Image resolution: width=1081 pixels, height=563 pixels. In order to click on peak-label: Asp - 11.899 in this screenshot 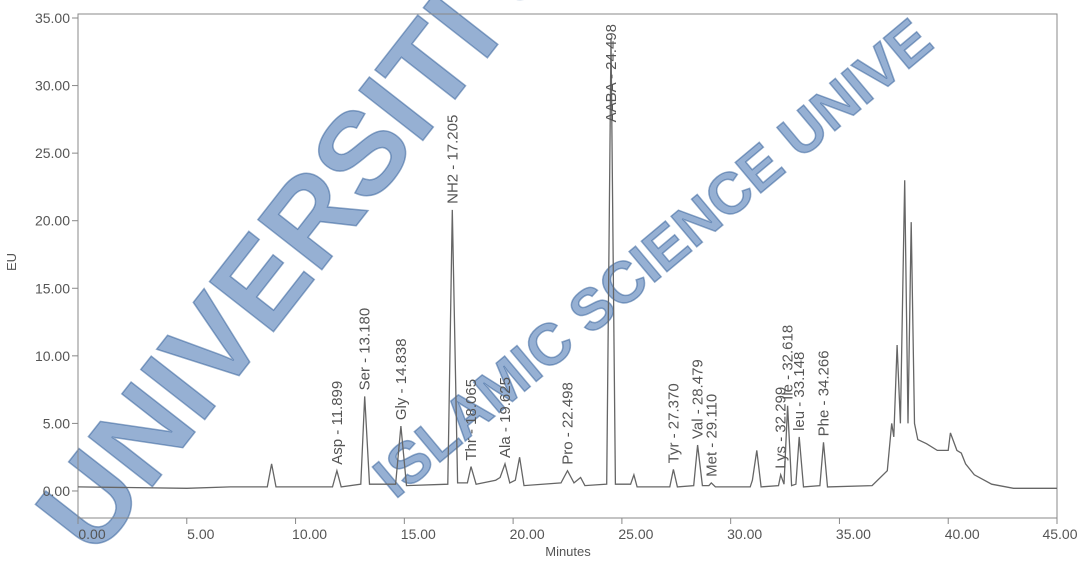, I will do `click(337, 423)`.